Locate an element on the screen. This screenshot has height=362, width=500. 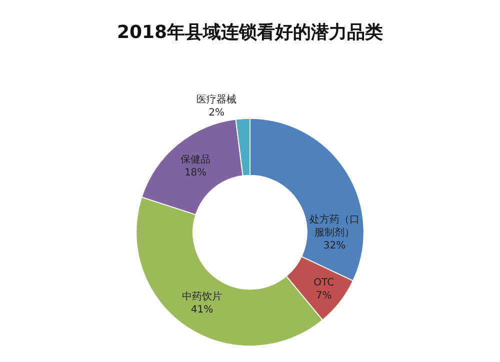
data-label: 18% is located at coordinates (195, 172).